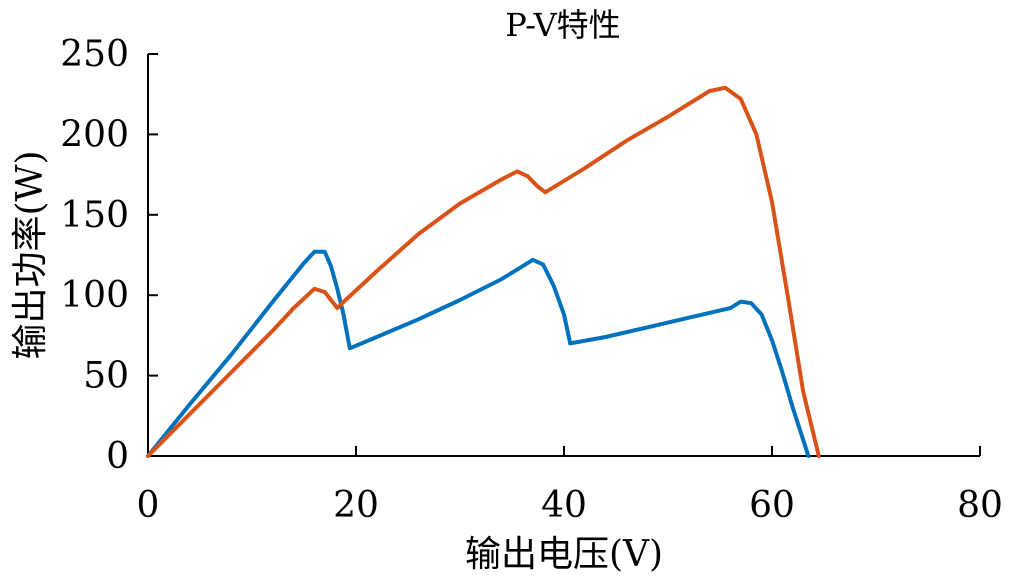 The height and width of the screenshot is (584, 1016). I want to click on y-tick-label: 150, so click(94, 215).